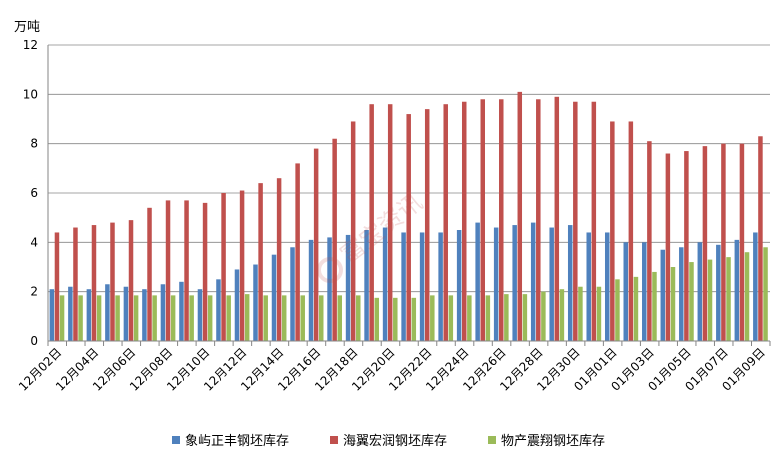 This screenshot has height=465, width=780. Describe the element at coordinates (30, 45) in the screenshot. I see `y-tick-label: 12` at that location.